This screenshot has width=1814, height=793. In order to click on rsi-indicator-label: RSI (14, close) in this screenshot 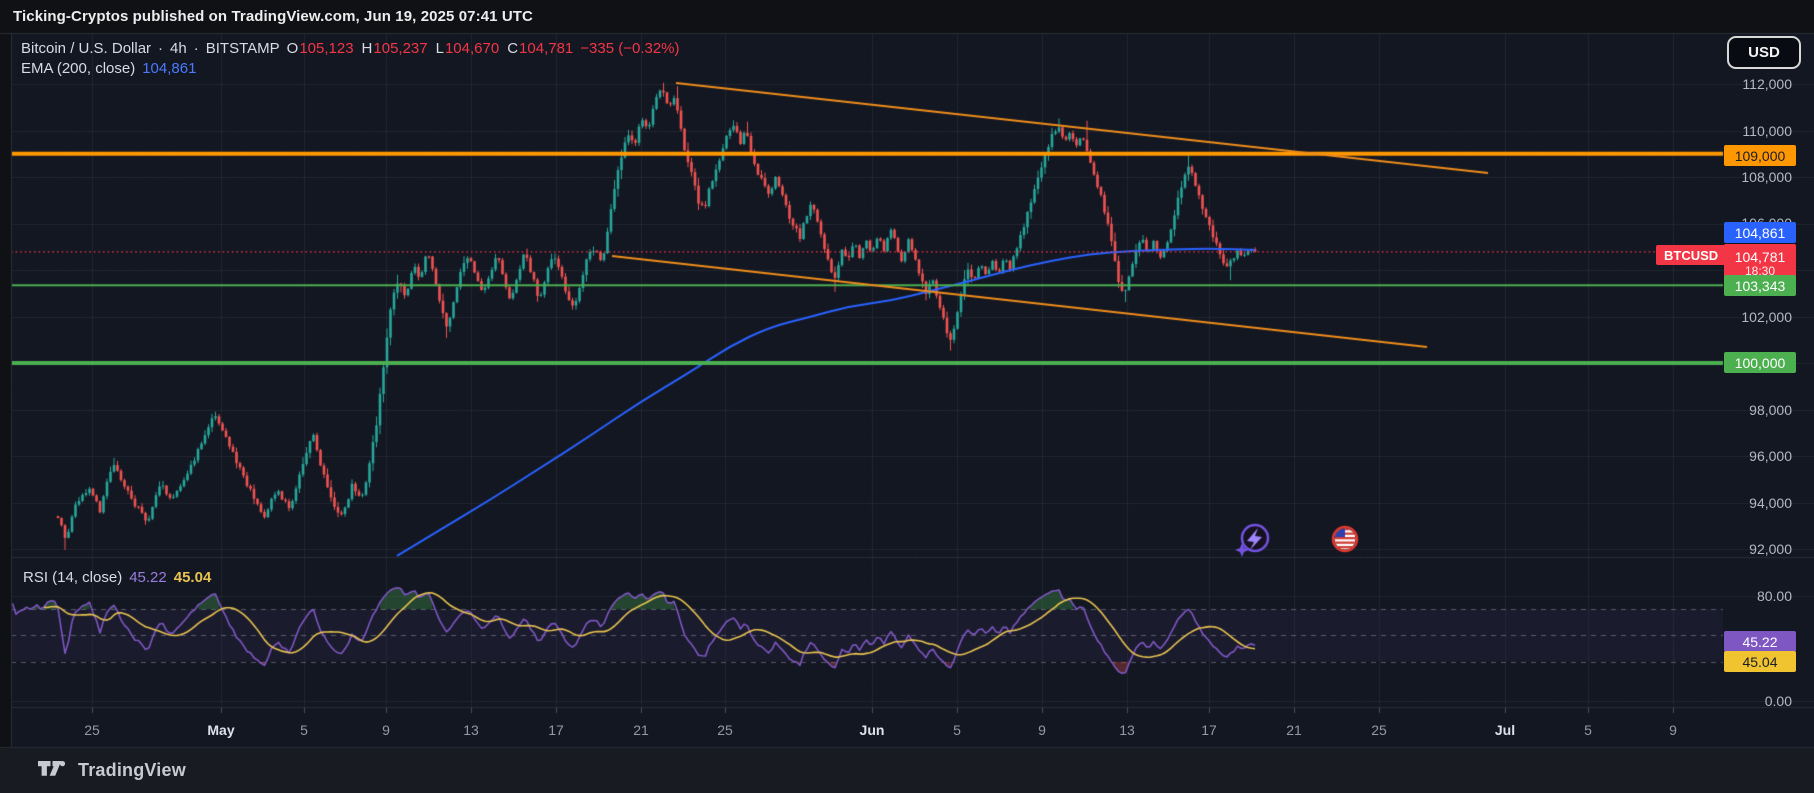, I will do `click(73, 577)`.